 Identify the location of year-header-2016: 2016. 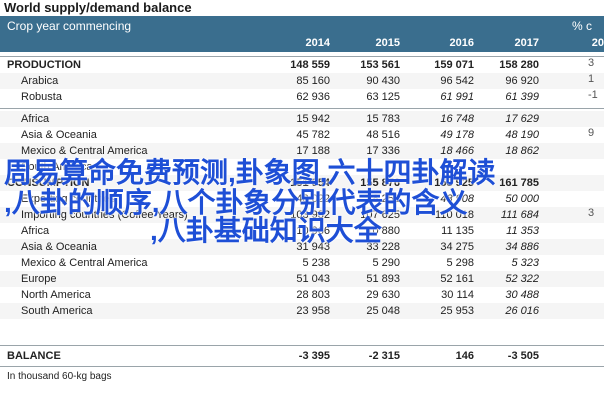
(461, 43).